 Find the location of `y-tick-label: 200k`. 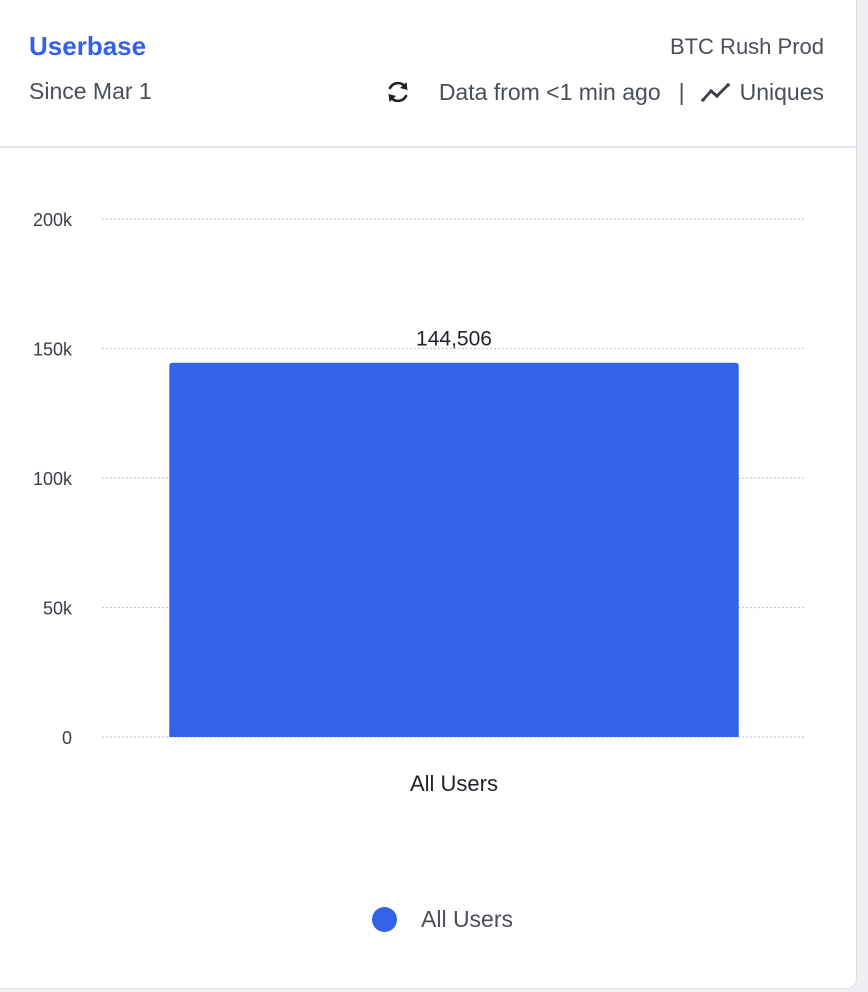

y-tick-label: 200k is located at coordinates (53, 220).